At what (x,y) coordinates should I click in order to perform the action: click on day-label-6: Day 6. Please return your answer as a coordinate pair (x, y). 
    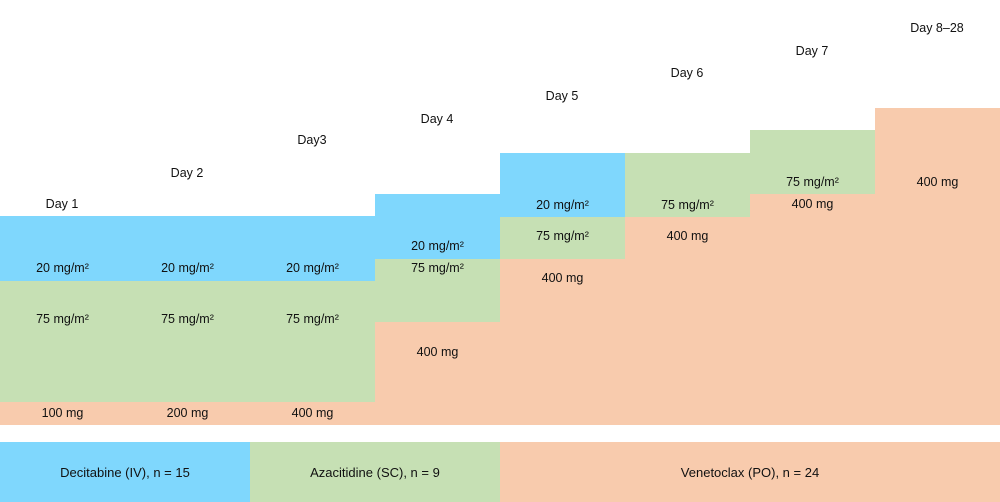
    Looking at the image, I should click on (687, 73).